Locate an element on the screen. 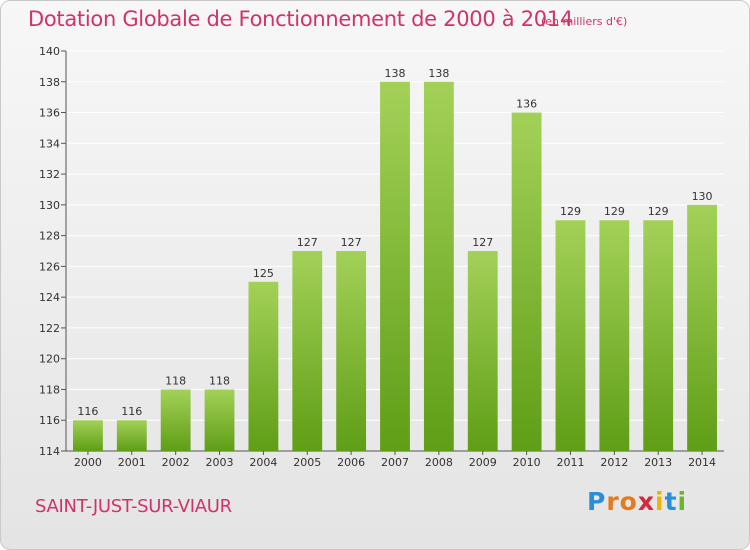  y-tick-label: 136 is located at coordinates (49, 113).